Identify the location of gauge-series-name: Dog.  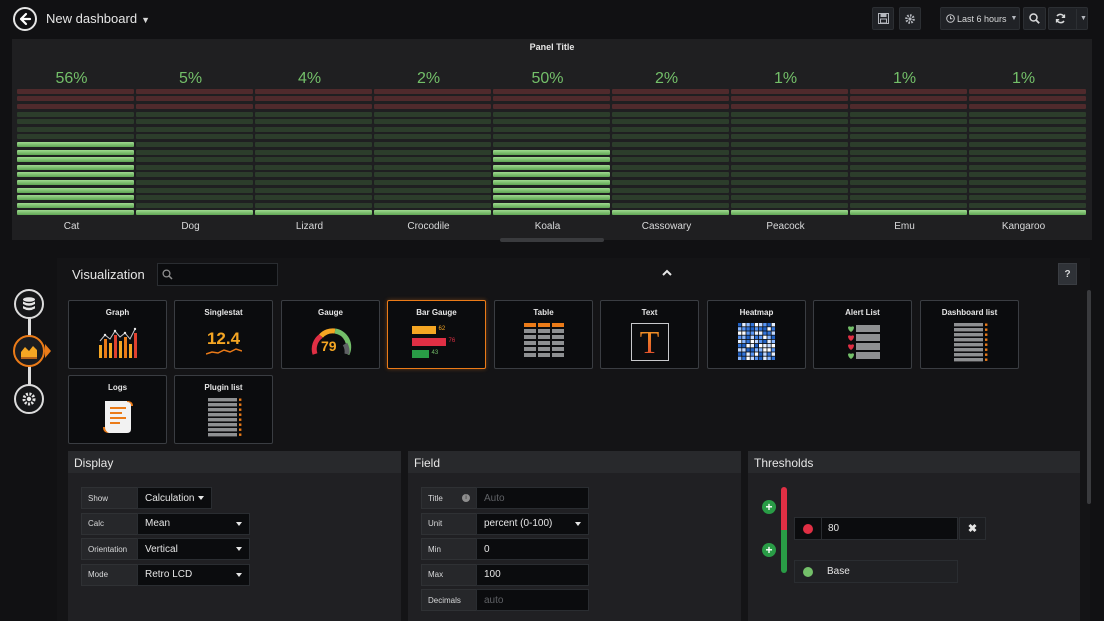
(190, 226).